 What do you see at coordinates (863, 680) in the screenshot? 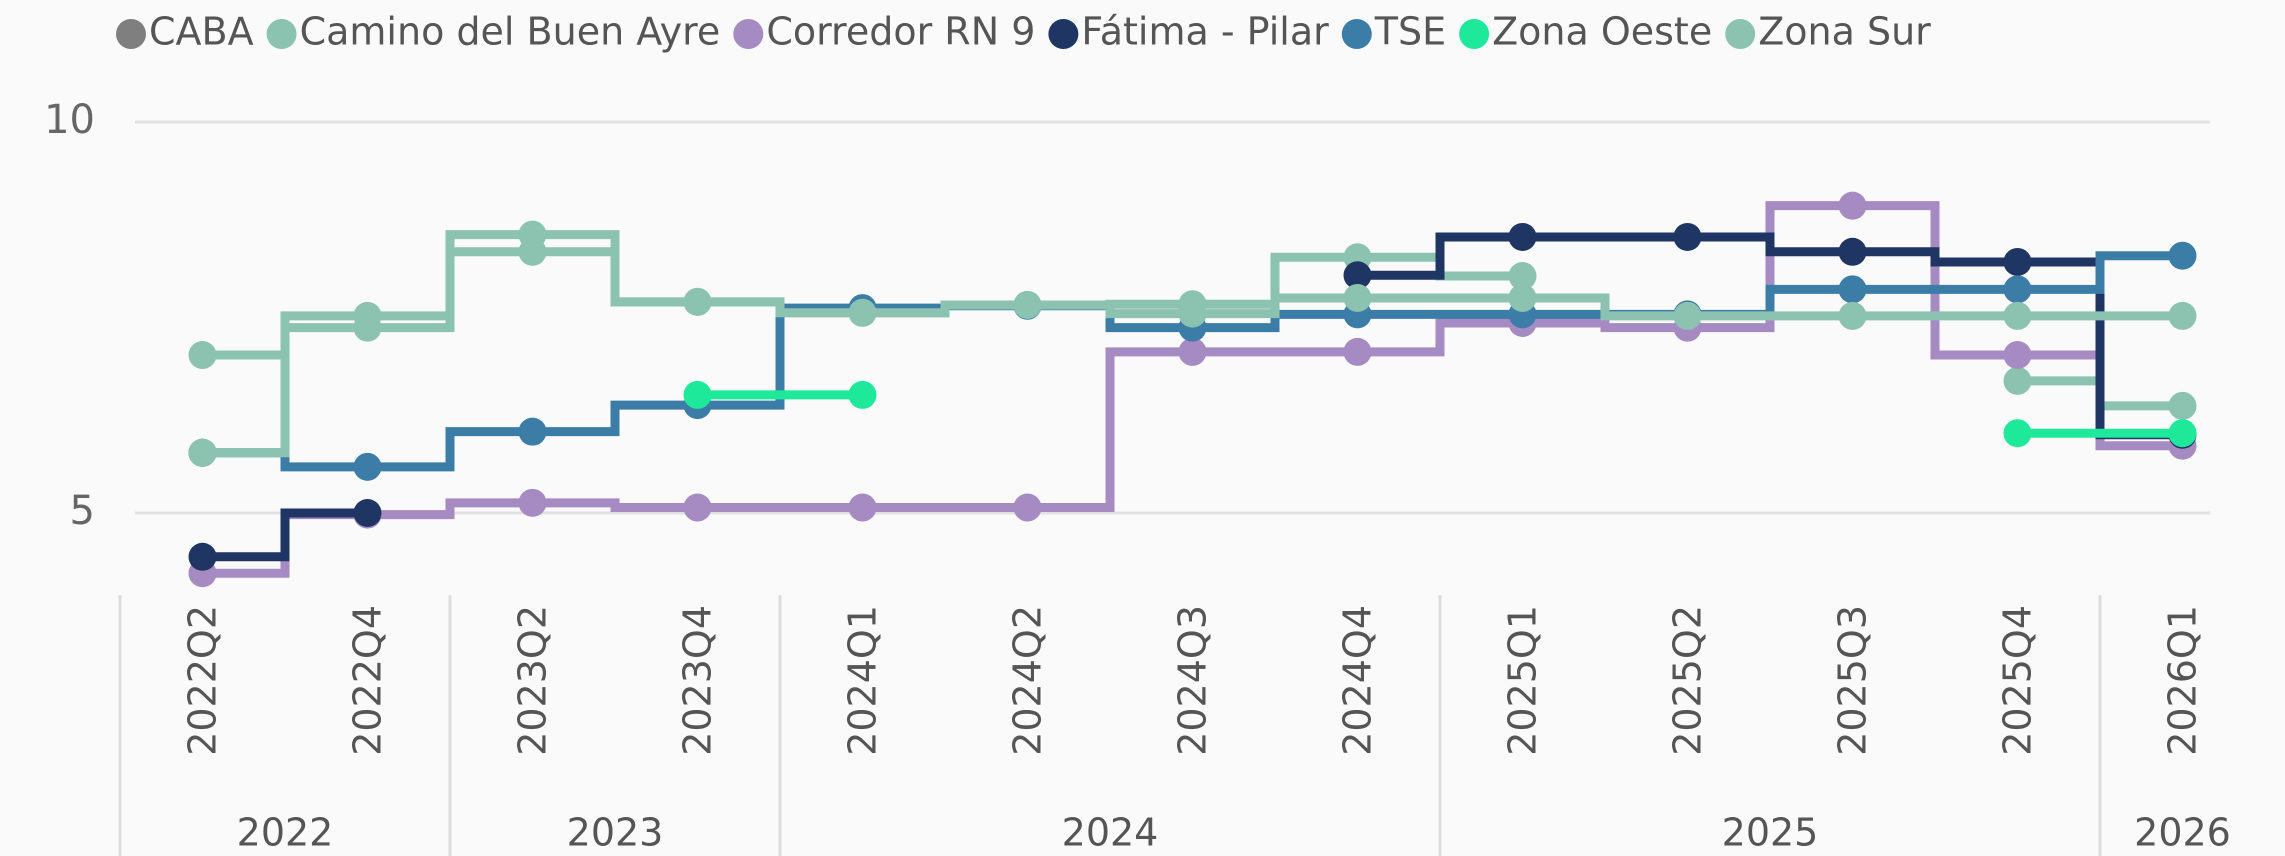
I see `x-tick-label: 2024Q1` at bounding box center [863, 680].